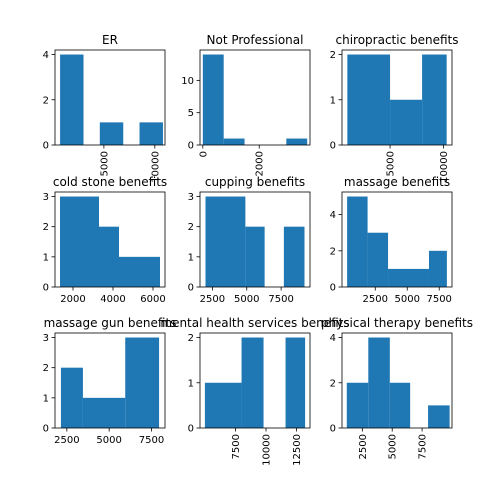 The width and height of the screenshot is (504, 504). Describe the element at coordinates (255, 182) in the screenshot. I see `chart-title: cupping benefits` at that location.